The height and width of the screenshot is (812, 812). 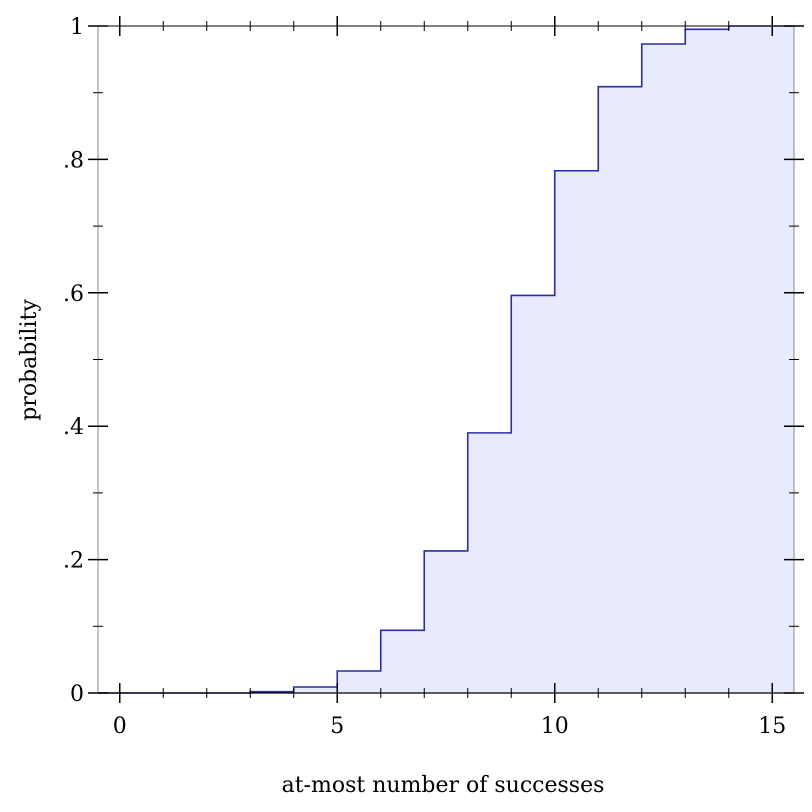 What do you see at coordinates (120, 726) in the screenshot?
I see `x-tick-label: 0` at bounding box center [120, 726].